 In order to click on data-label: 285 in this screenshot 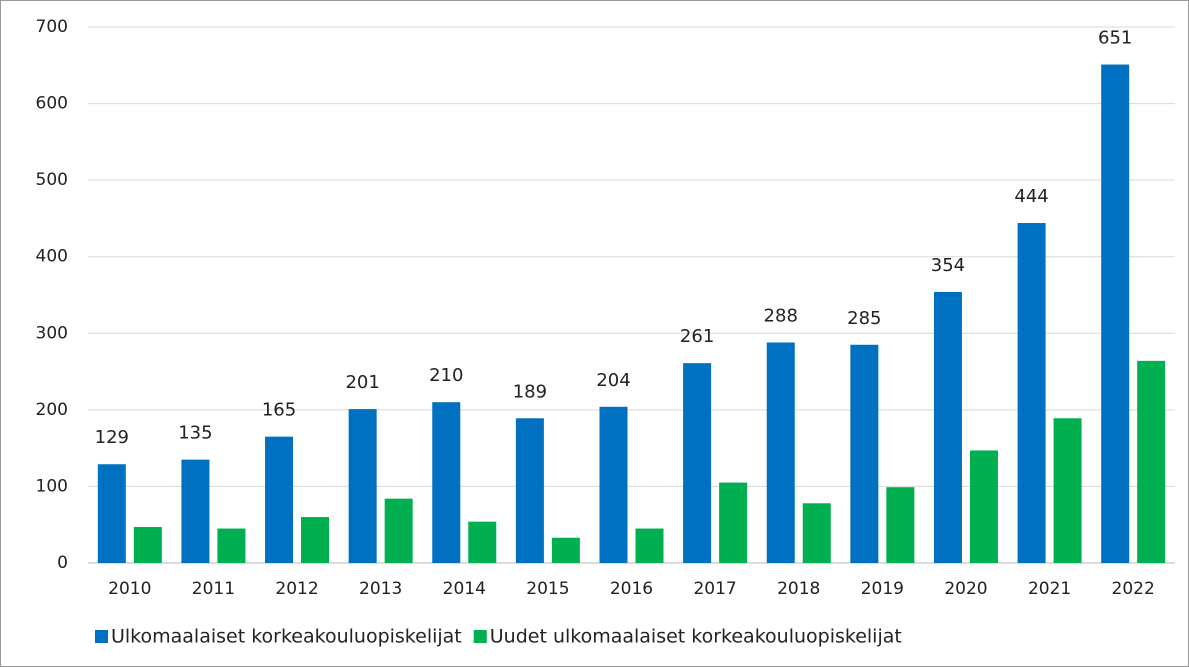, I will do `click(864, 318)`.